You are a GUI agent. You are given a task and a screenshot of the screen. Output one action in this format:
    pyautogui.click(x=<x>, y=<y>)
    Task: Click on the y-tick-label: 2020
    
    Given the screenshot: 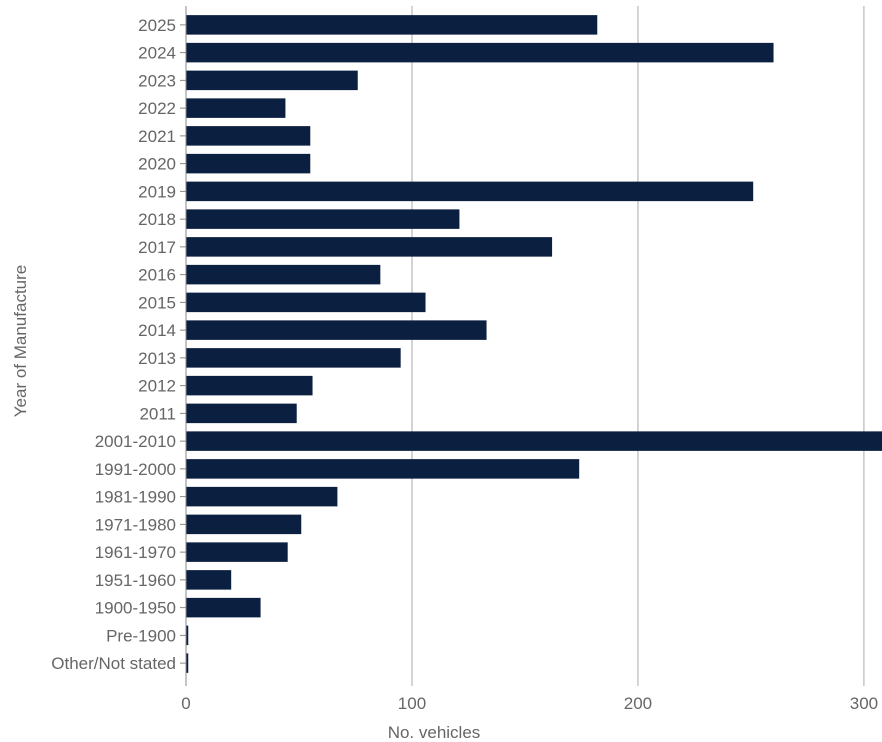 What is the action you would take?
    pyautogui.click(x=157, y=164)
    